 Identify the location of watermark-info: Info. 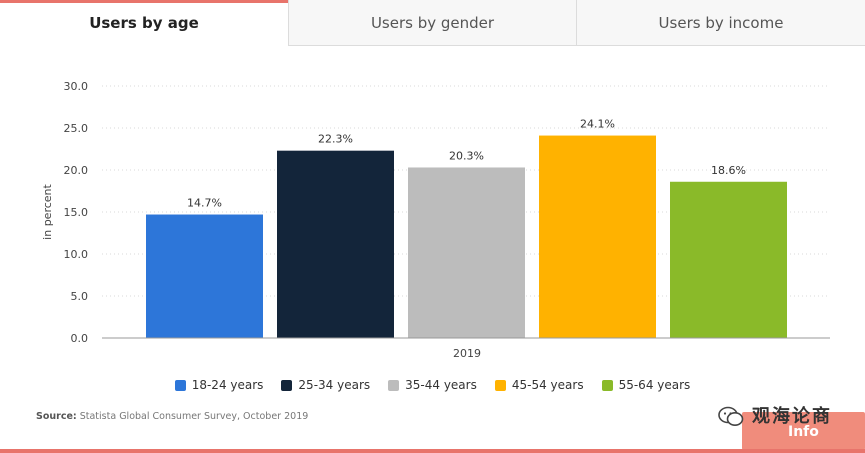
(803, 432).